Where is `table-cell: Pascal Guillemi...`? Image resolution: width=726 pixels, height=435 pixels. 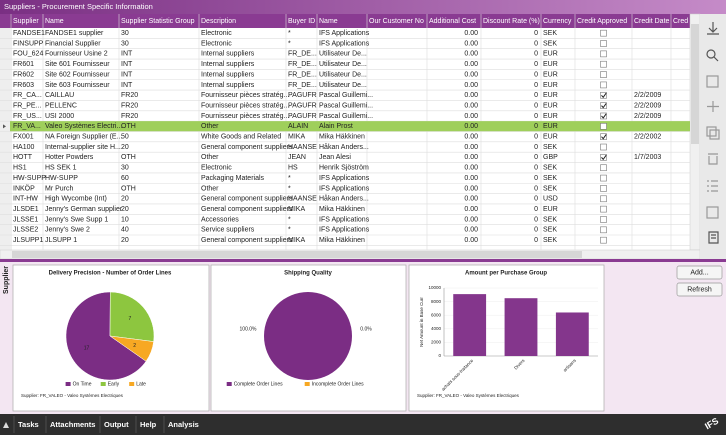
table-cell: Pascal Guillemi... is located at coordinates (346, 105).